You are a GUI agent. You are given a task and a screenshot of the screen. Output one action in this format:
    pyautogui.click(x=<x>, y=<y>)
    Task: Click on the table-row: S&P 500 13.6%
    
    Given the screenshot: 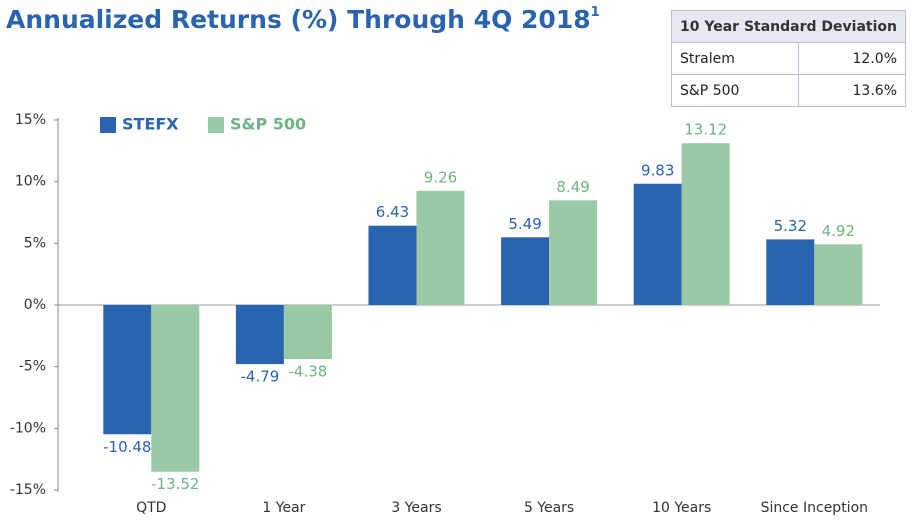 What is the action you would take?
    pyautogui.click(x=788, y=90)
    